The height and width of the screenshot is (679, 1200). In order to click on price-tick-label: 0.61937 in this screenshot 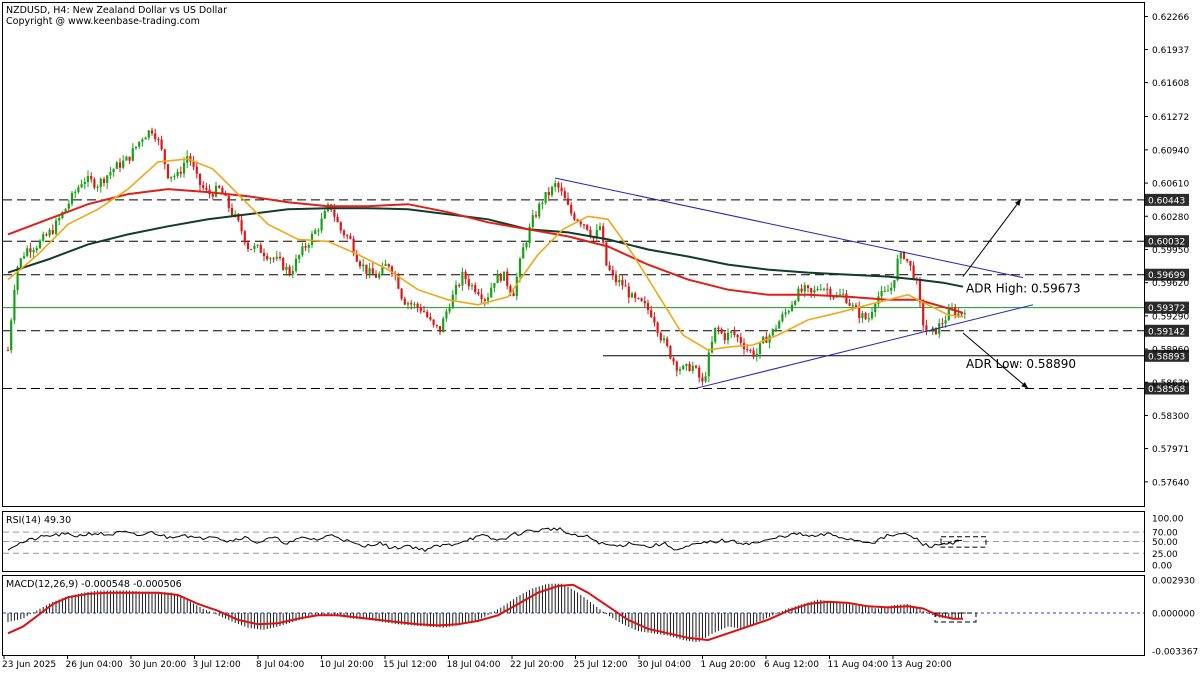, I will do `click(1170, 51)`.